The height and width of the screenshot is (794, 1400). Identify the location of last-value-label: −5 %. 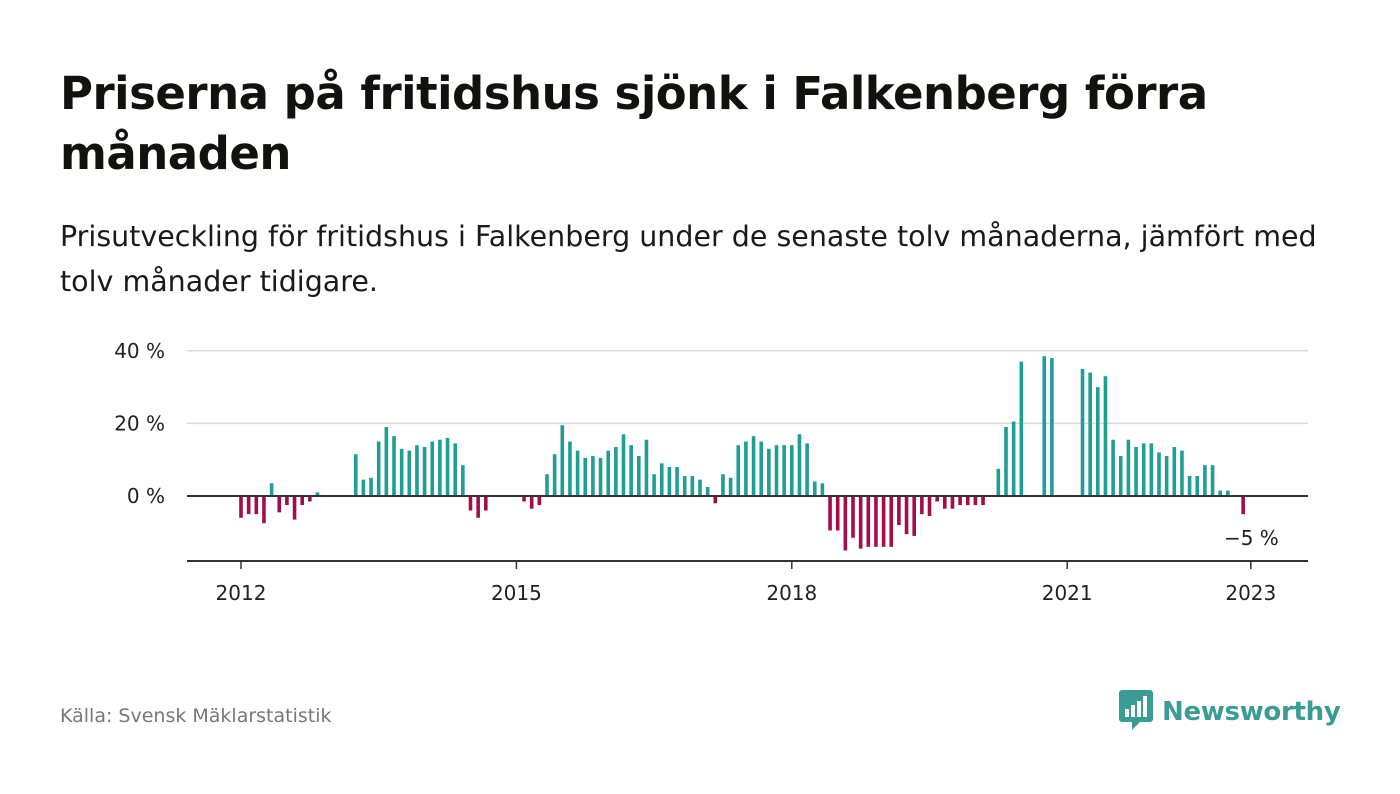
(1251, 538).